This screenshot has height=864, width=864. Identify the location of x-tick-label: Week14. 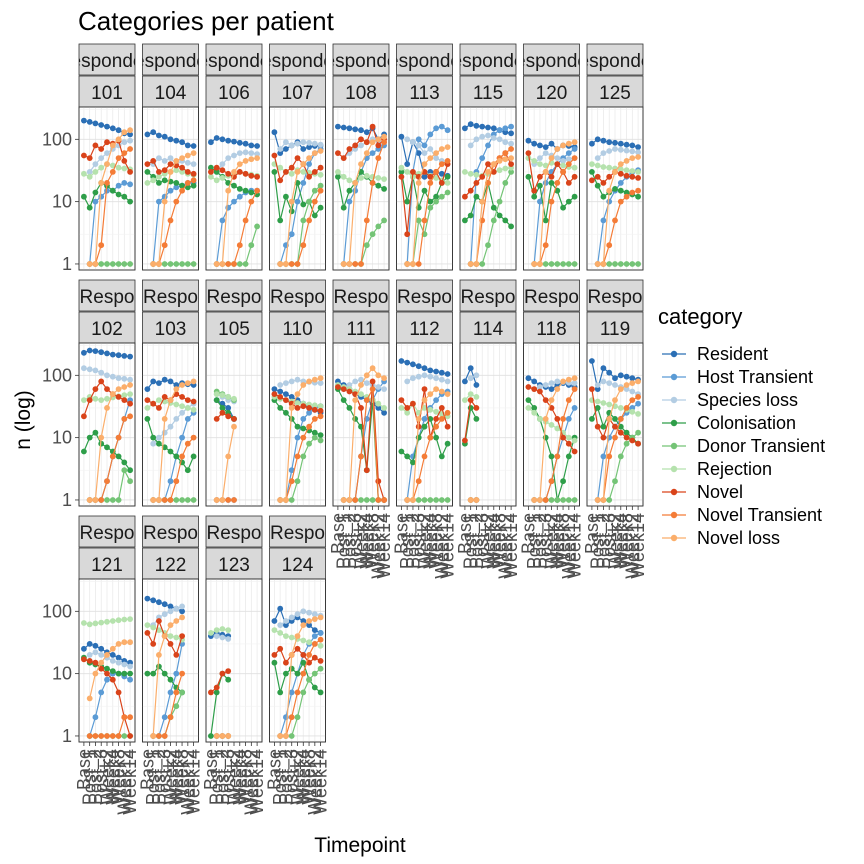
(130, 782).